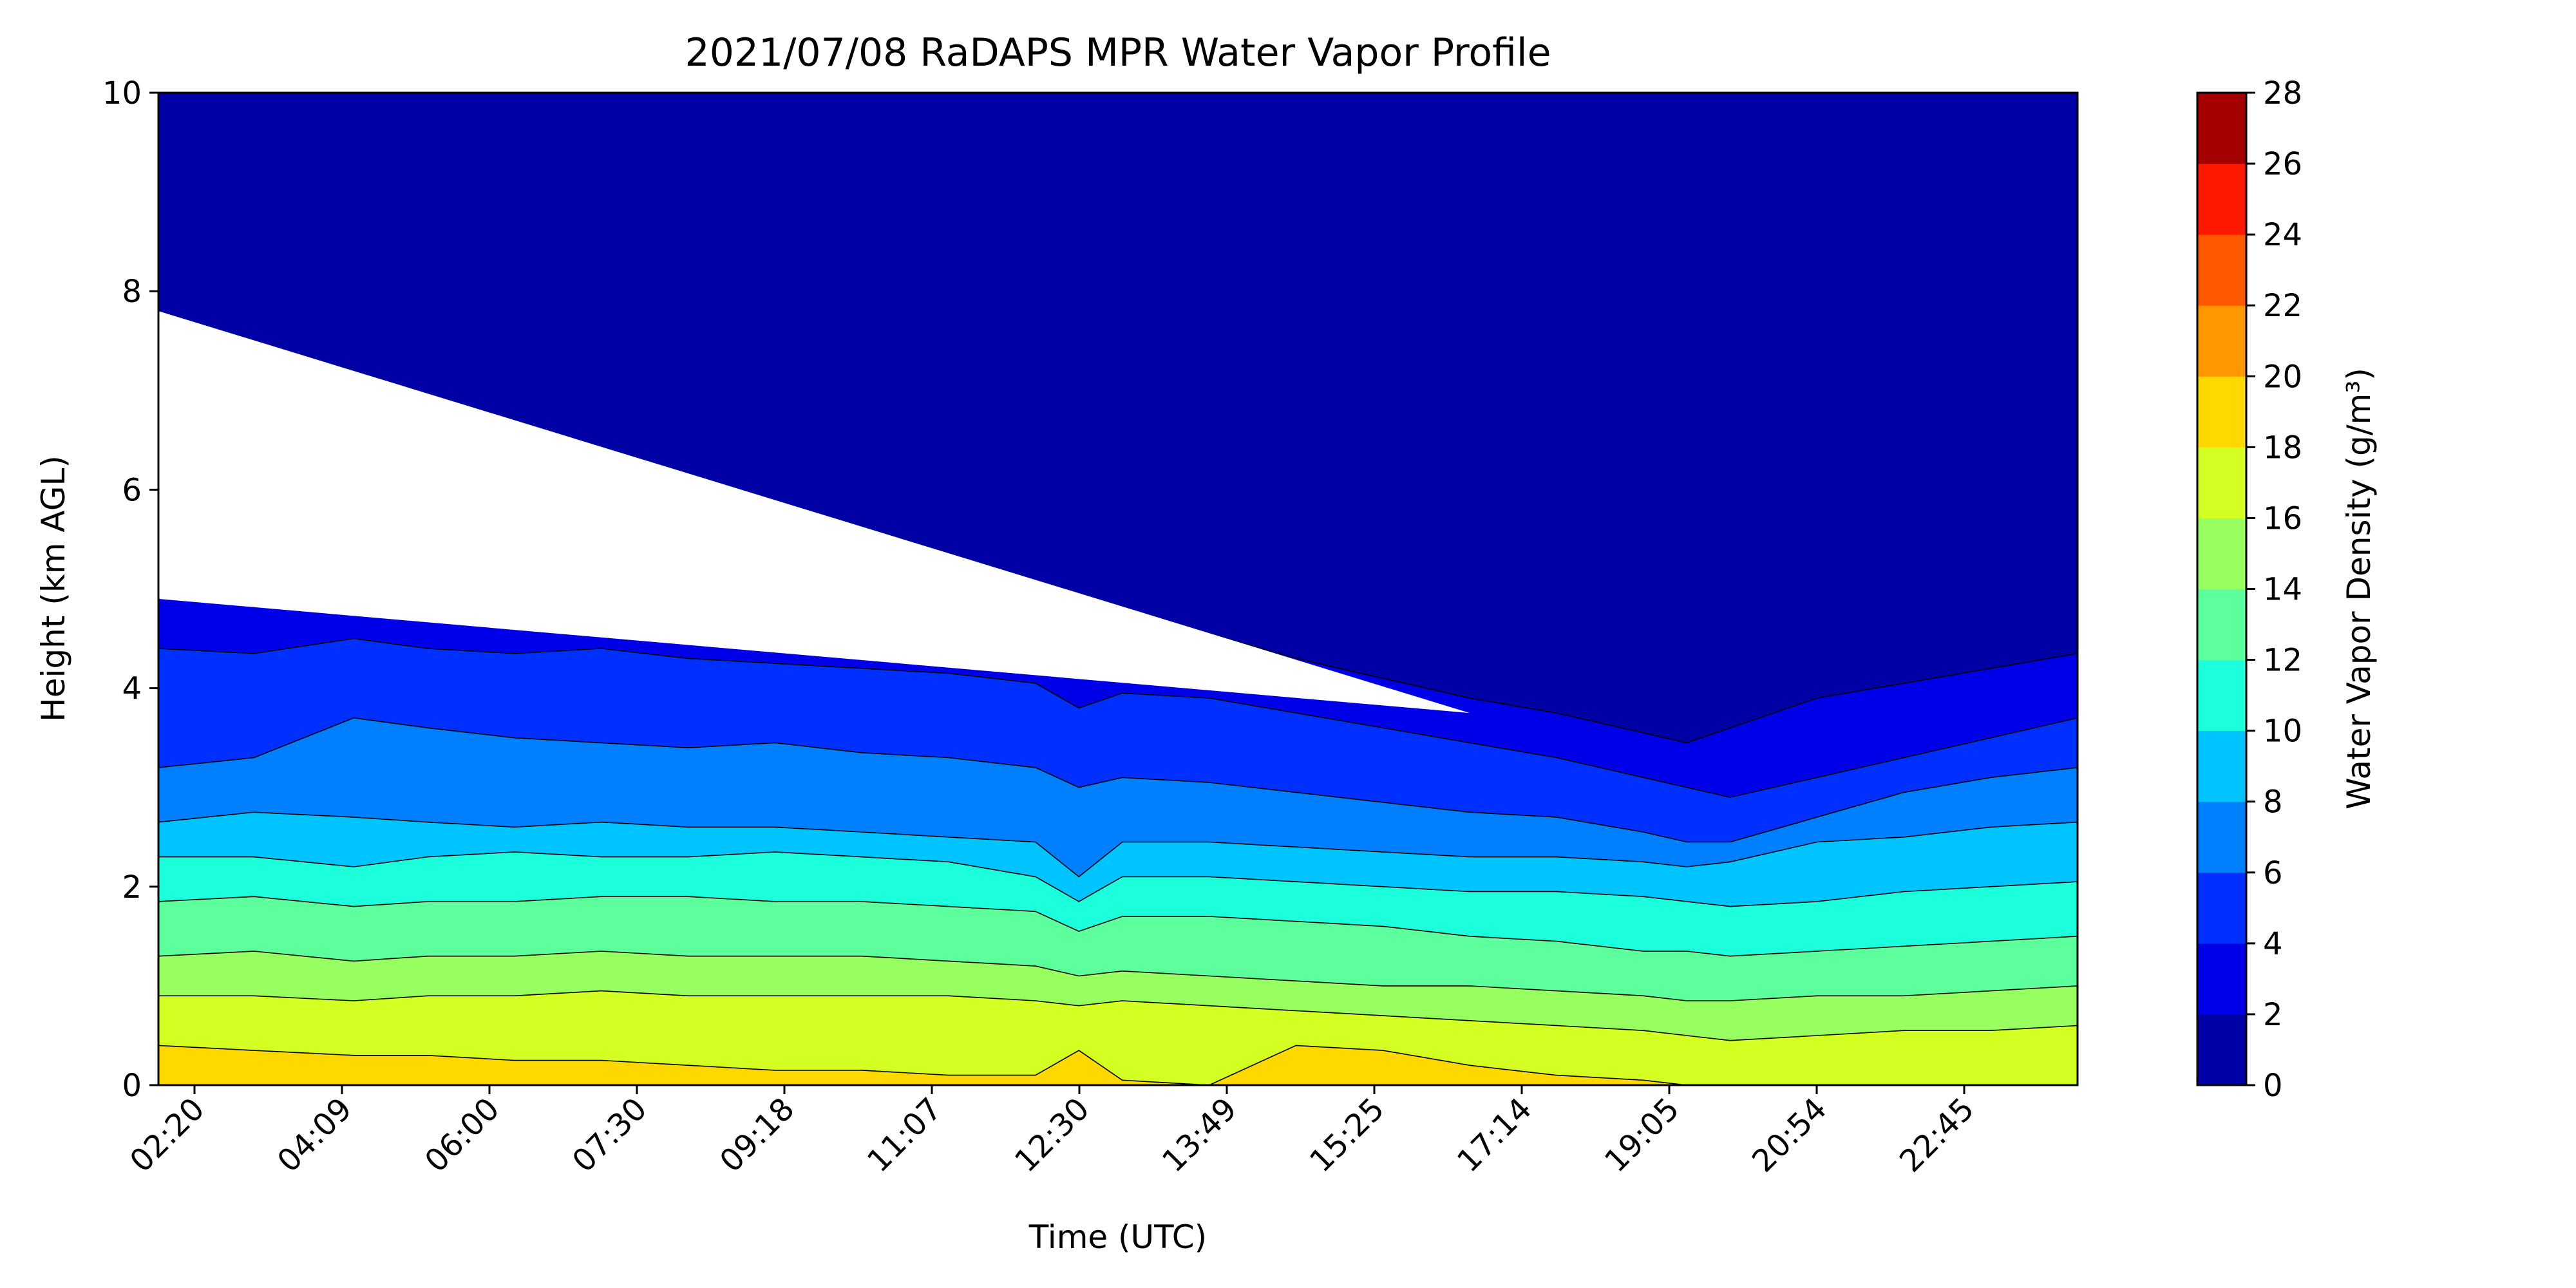 This screenshot has width=2576, height=1288. What do you see at coordinates (132, 1086) in the screenshot?
I see `y-tick-label: 0` at bounding box center [132, 1086].